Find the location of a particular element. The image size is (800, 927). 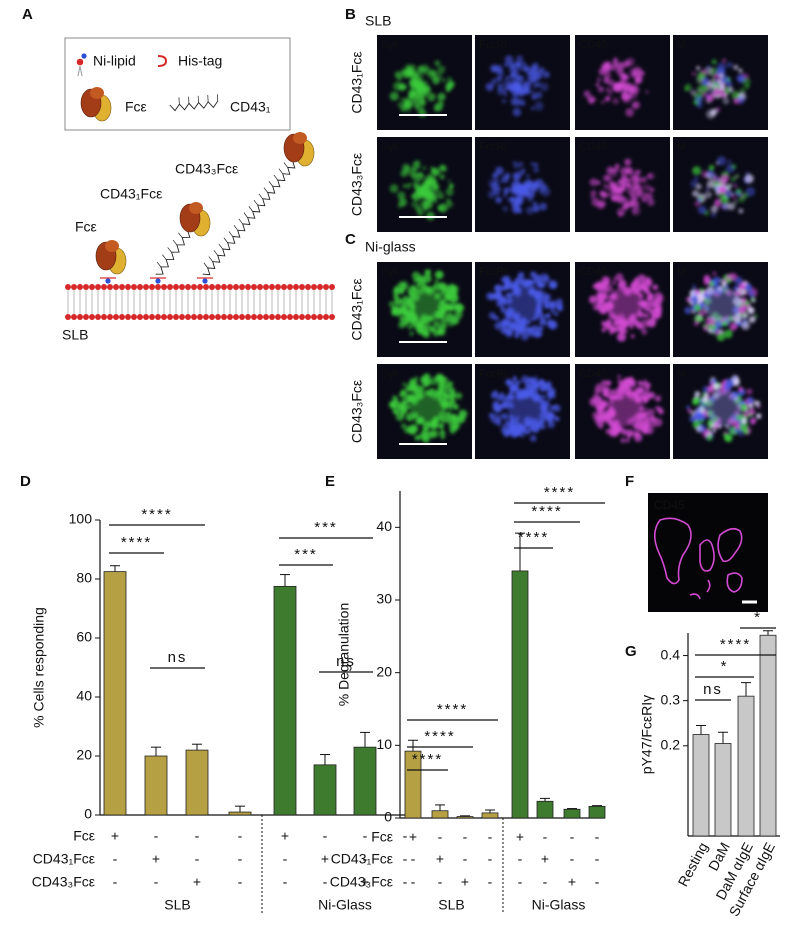

y-axis-label: pY47/FcεRIγ is located at coordinates (647, 734).